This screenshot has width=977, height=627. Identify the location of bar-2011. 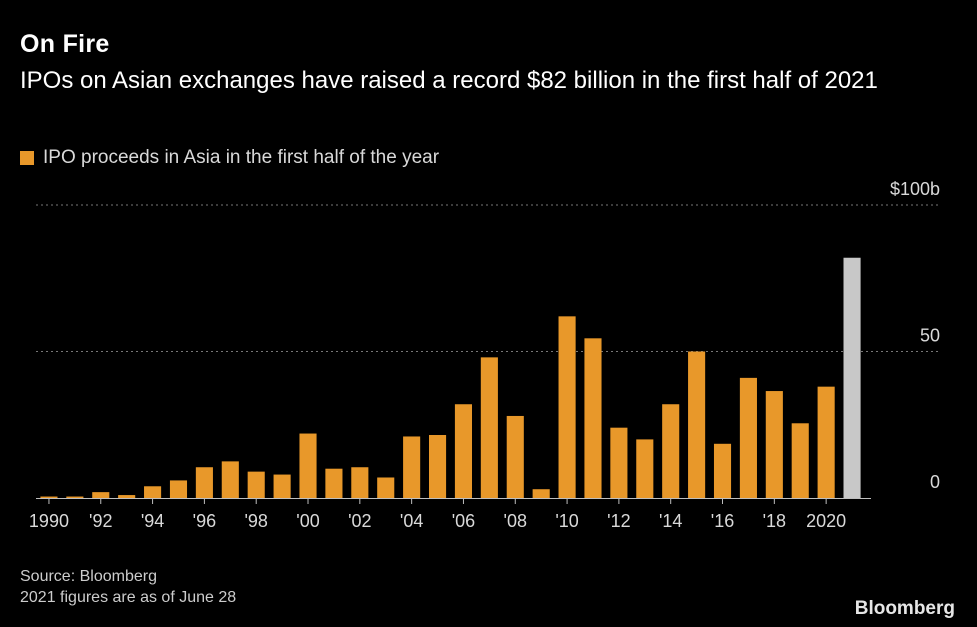
(593, 418).